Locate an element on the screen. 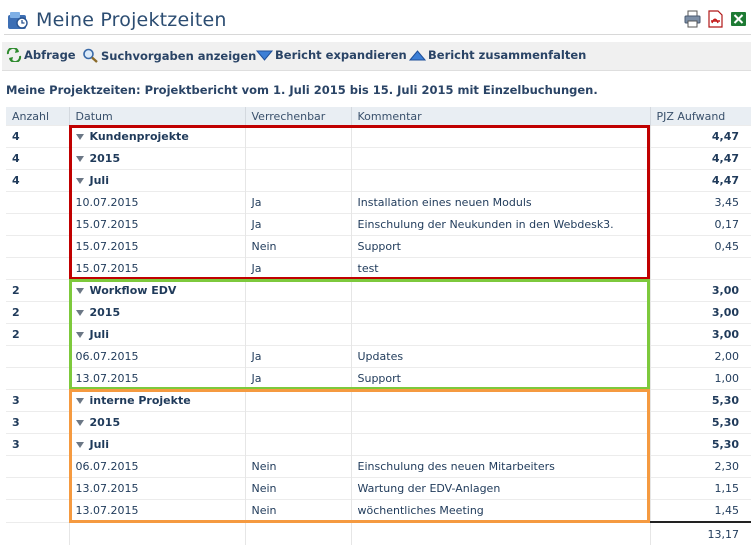 The image size is (753, 545). table-row: 13.07.2015 Ja Support 1,00 is located at coordinates (378, 378).